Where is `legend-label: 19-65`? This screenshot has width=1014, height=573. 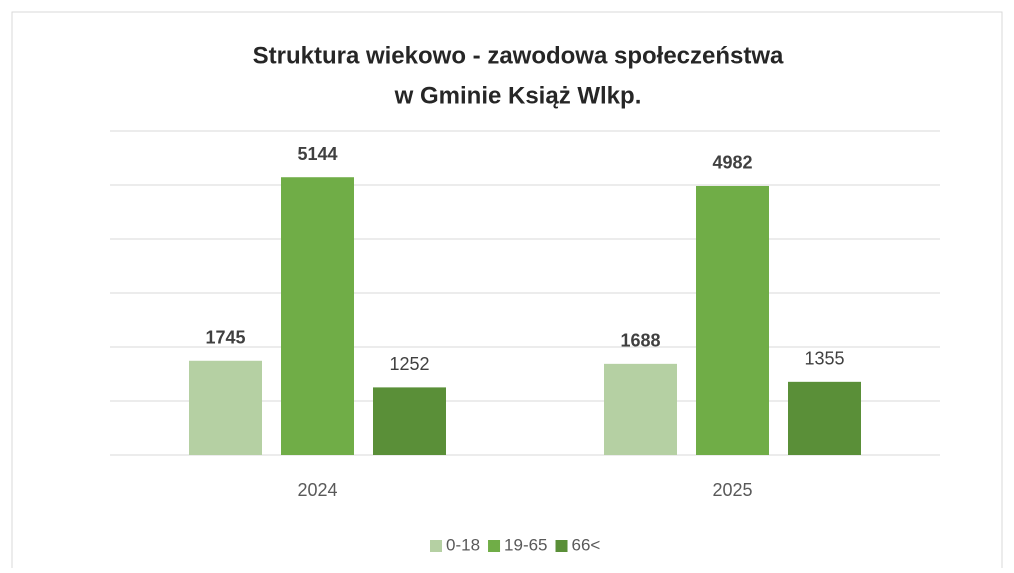 legend-label: 19-65 is located at coordinates (525, 544).